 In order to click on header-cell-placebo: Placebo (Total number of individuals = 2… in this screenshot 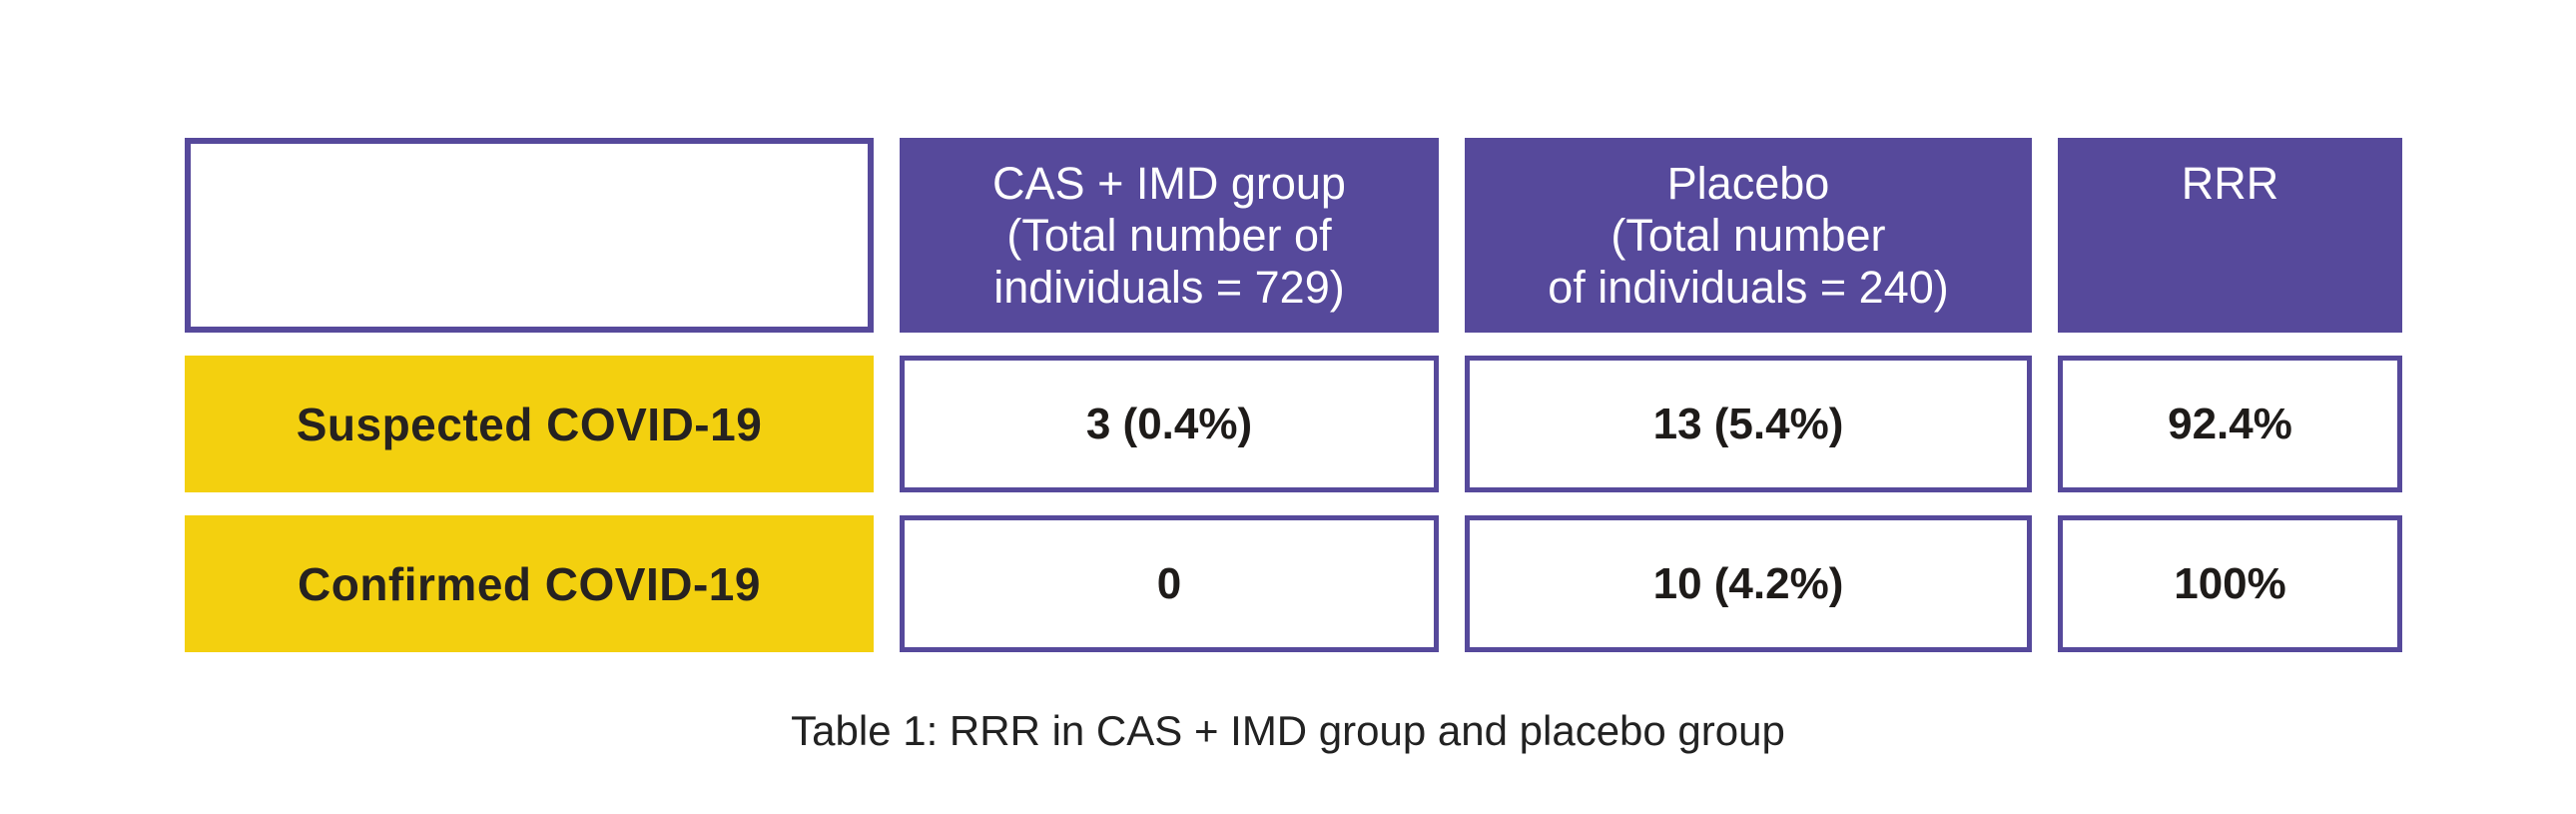, I will do `click(1748, 235)`.